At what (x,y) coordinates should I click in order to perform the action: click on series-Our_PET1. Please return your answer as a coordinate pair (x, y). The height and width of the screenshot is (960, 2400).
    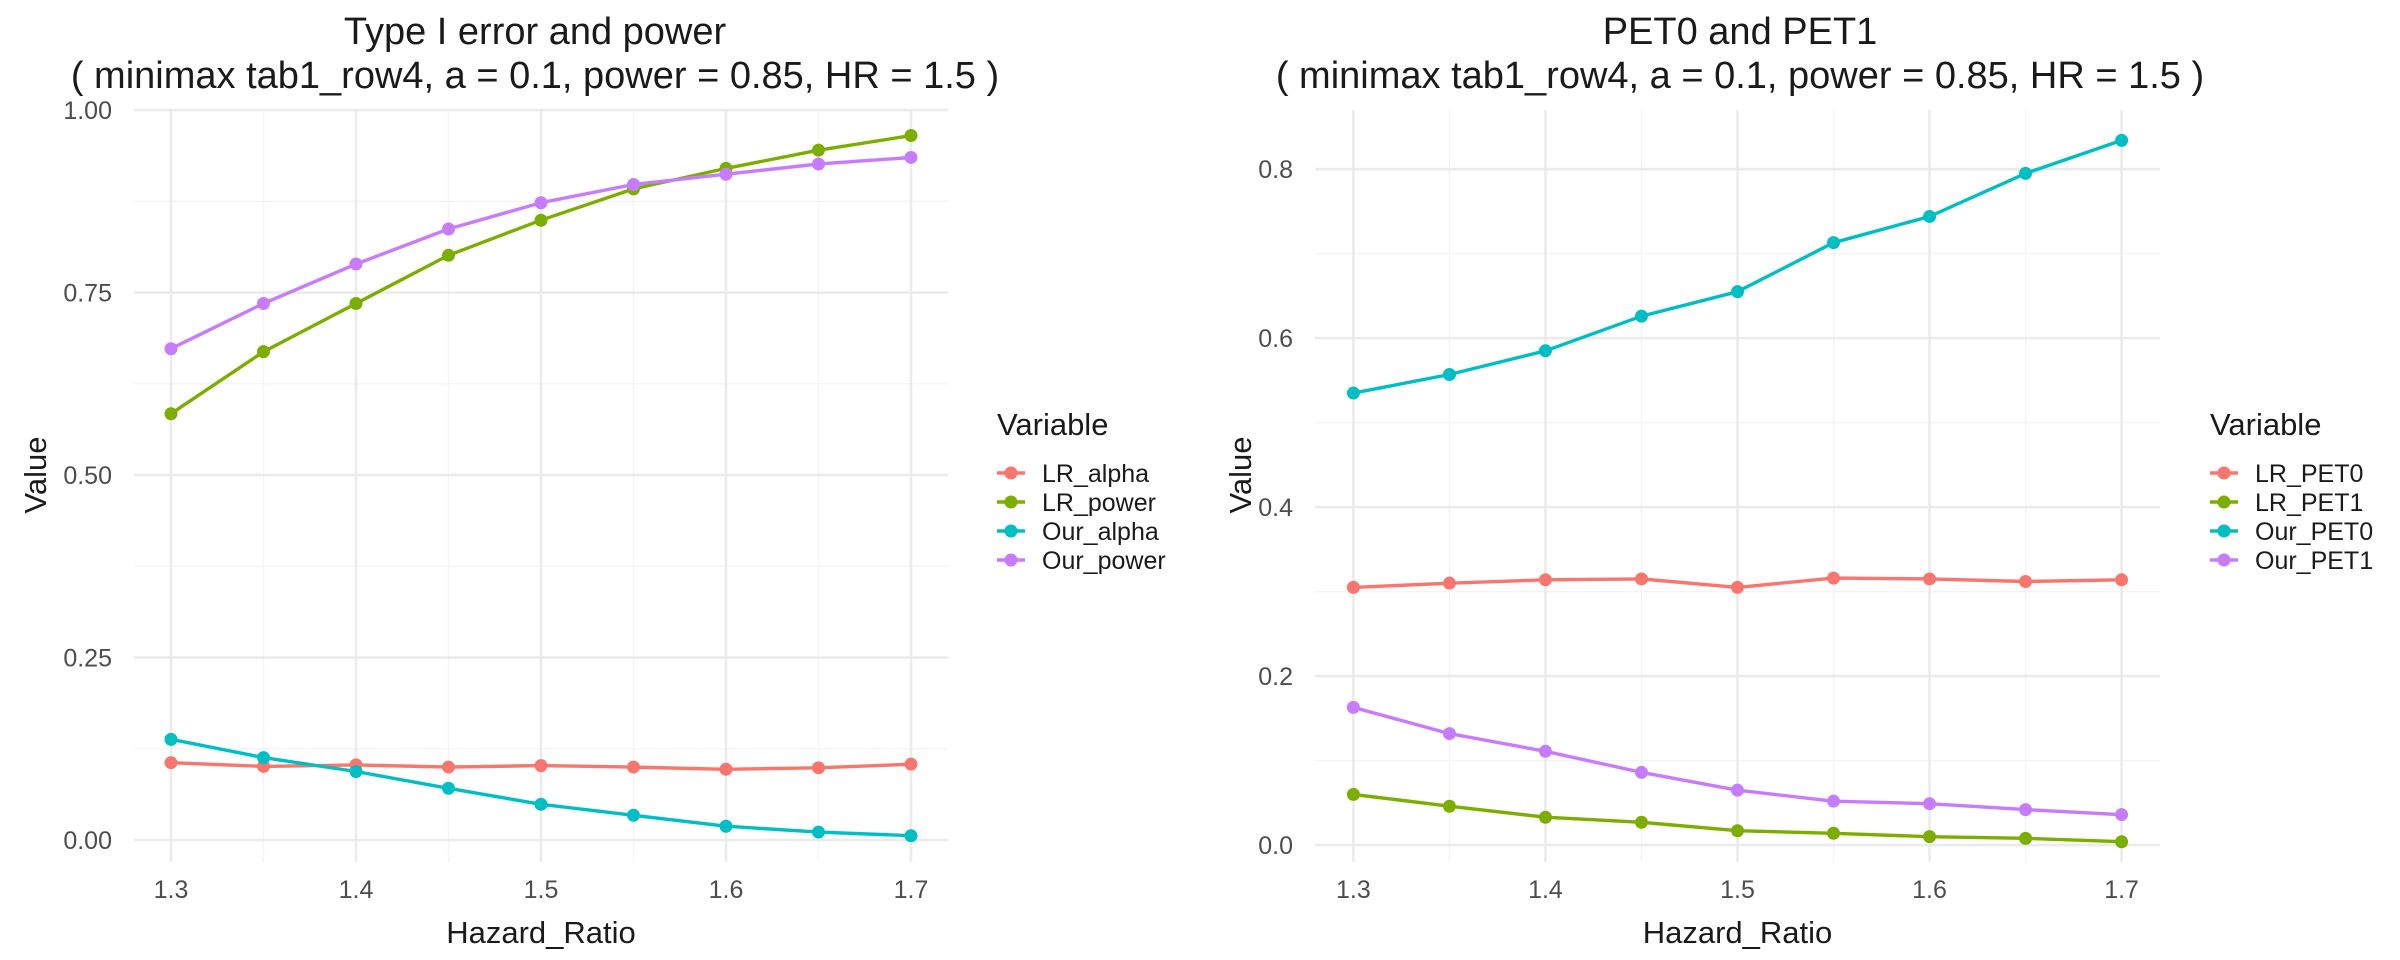
    Looking at the image, I should click on (1737, 761).